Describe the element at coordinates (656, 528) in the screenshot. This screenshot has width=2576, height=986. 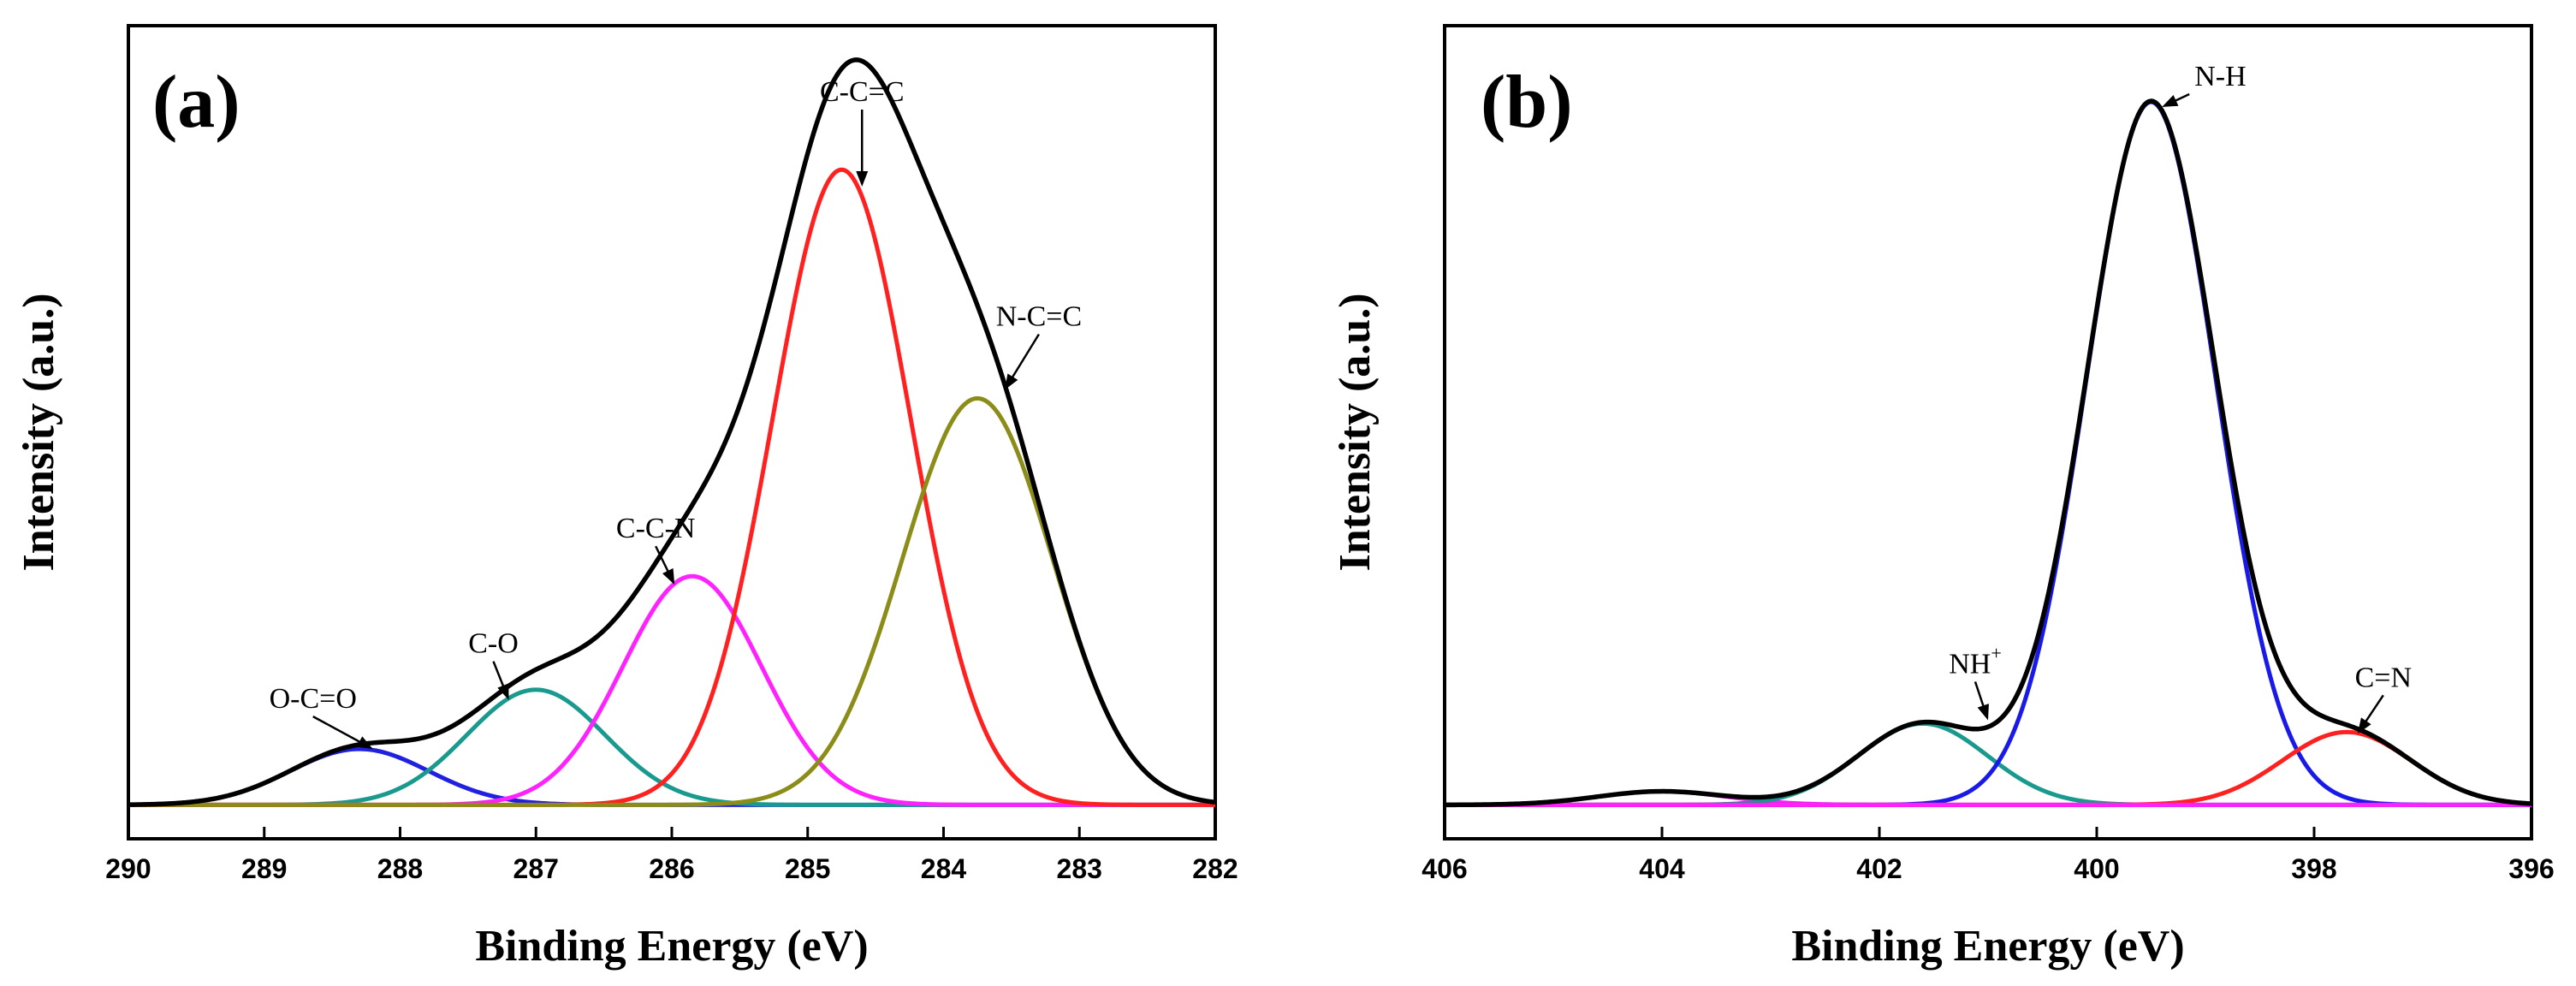
I see `peak-annotation-label: C-C-N` at that location.